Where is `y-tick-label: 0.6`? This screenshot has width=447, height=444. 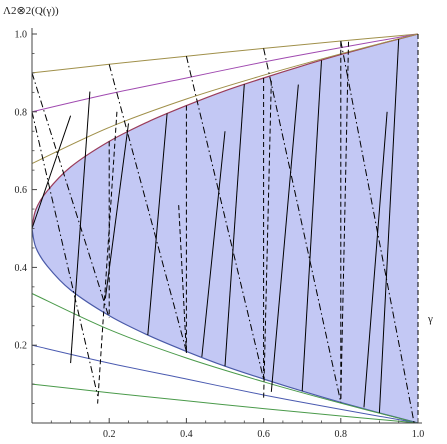 y-tick-label: 0.6 is located at coordinates (21, 190).